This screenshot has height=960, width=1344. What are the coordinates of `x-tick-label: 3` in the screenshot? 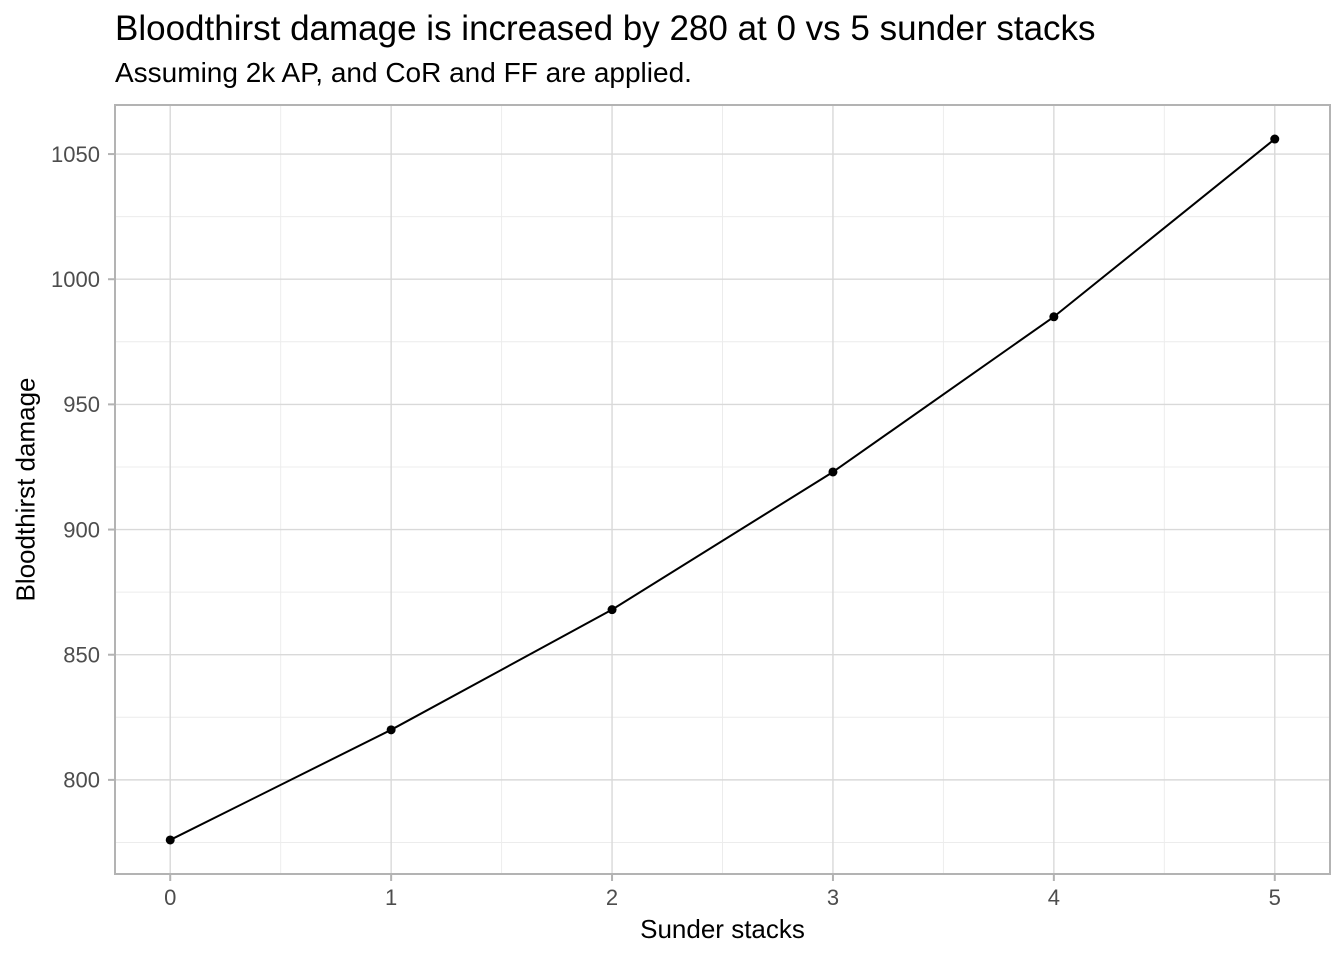 It's located at (833, 897).